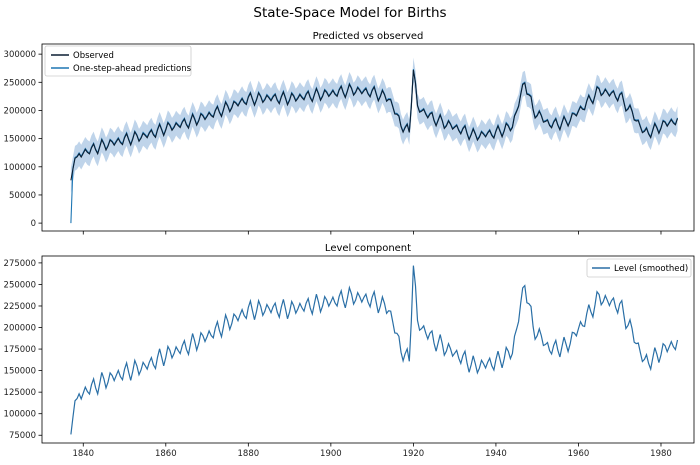 This screenshot has width=700, height=465. I want to click on bottom-legend: Level (smoothed), so click(639, 268).